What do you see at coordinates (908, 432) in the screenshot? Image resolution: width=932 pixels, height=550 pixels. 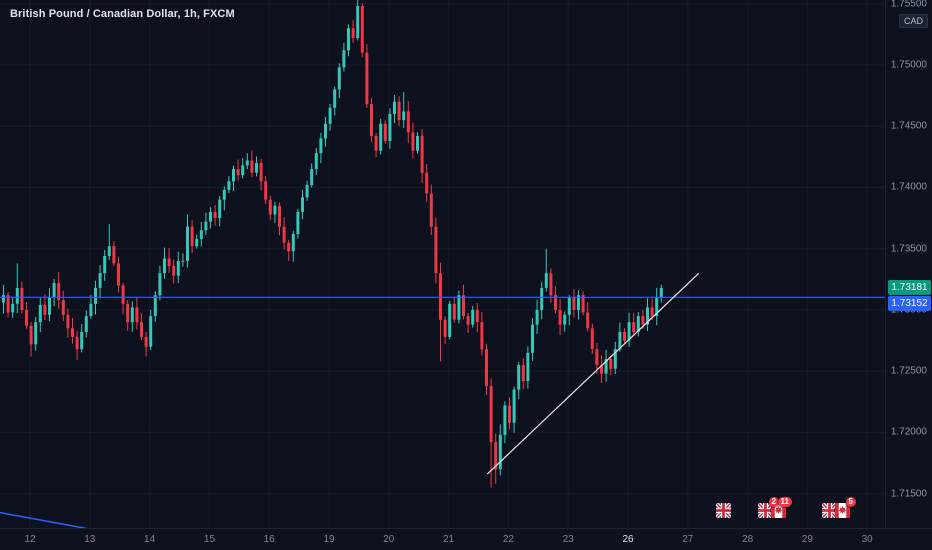 I see `price-tick: 1.72000` at bounding box center [908, 432].